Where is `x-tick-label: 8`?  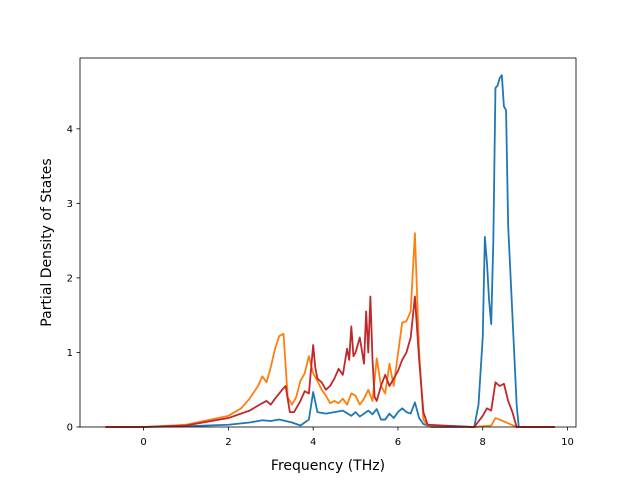
x-tick-label: 8 is located at coordinates (483, 442).